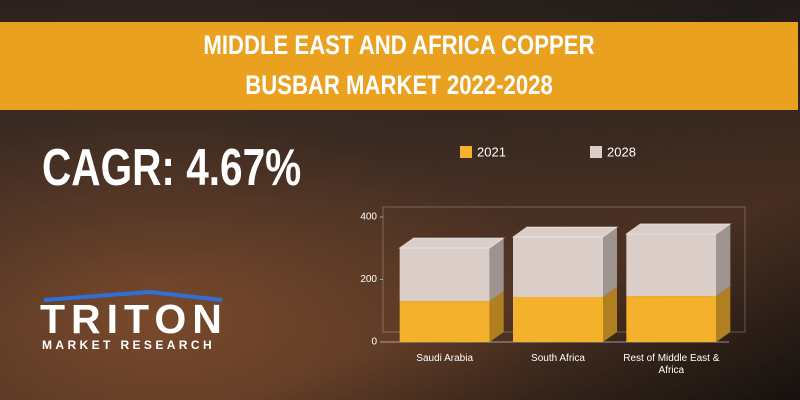  Describe the element at coordinates (399, 85) in the screenshot. I see `title-line: BUSBAR MARKET 2022-2028` at that location.